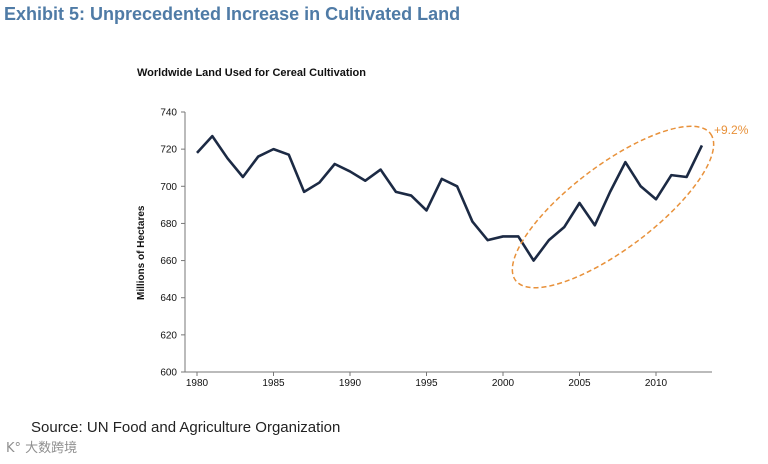  Describe the element at coordinates (613, 207) in the screenshot. I see `highlight-ellipse` at that location.